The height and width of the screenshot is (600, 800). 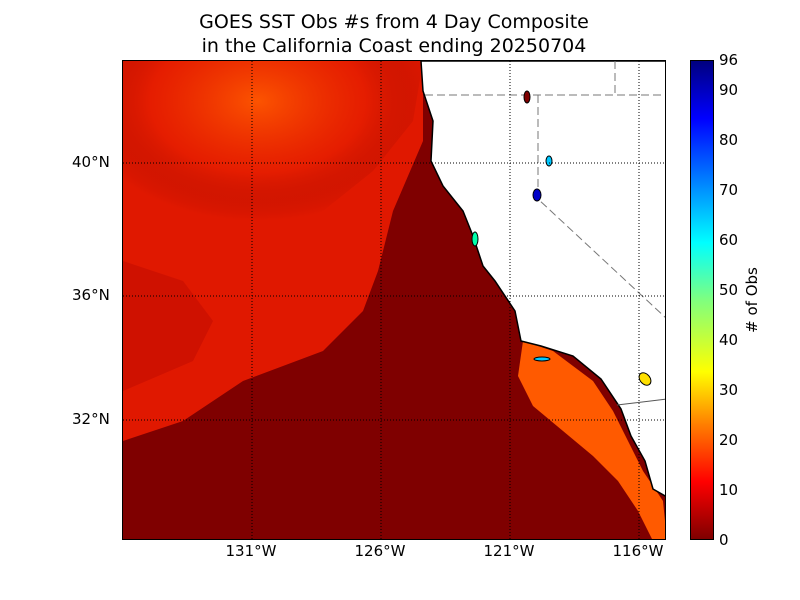 I want to click on ocean-plume-region, so click(x=273, y=161).